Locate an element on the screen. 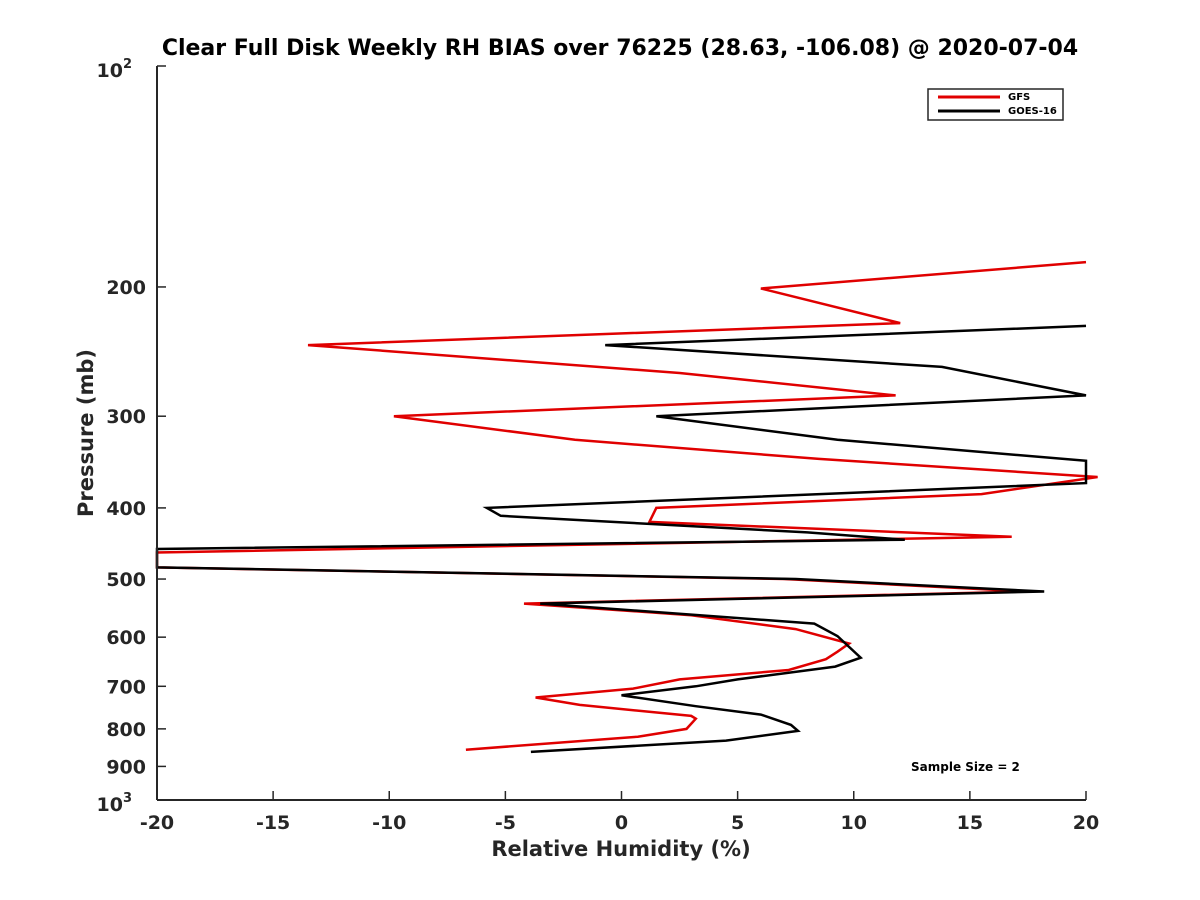 This screenshot has width=1200, height=900. y-tick-label: 600 is located at coordinates (126, 638).